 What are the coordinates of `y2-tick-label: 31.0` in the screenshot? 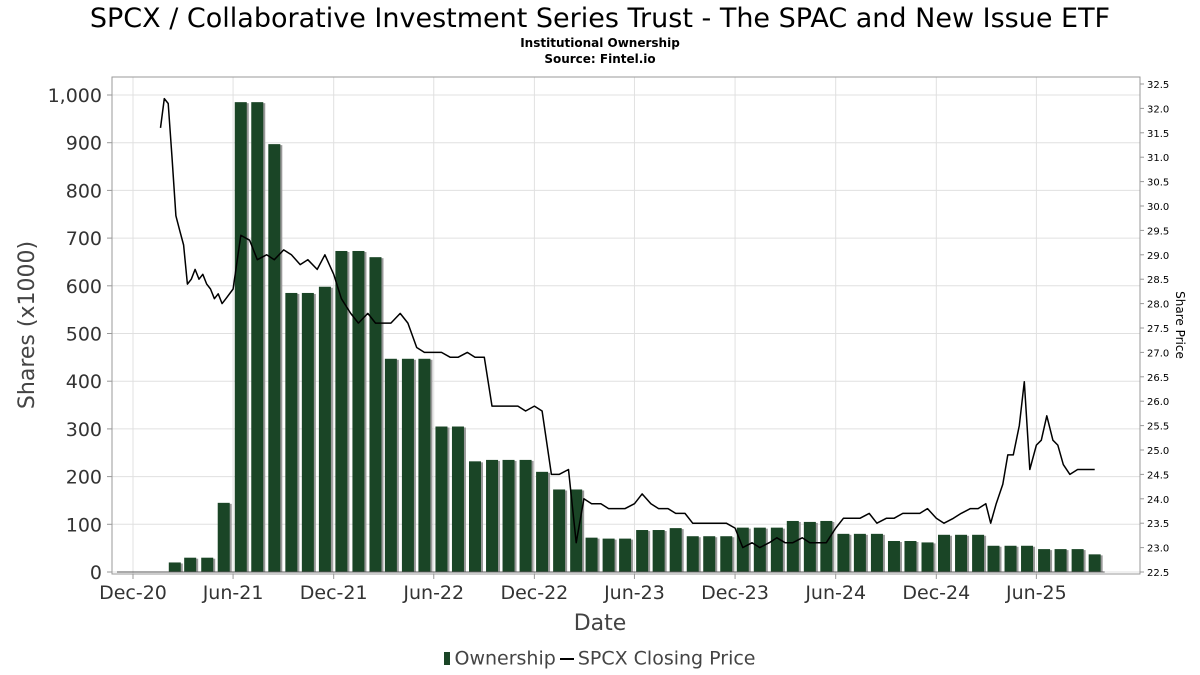 It's located at (1158, 158).